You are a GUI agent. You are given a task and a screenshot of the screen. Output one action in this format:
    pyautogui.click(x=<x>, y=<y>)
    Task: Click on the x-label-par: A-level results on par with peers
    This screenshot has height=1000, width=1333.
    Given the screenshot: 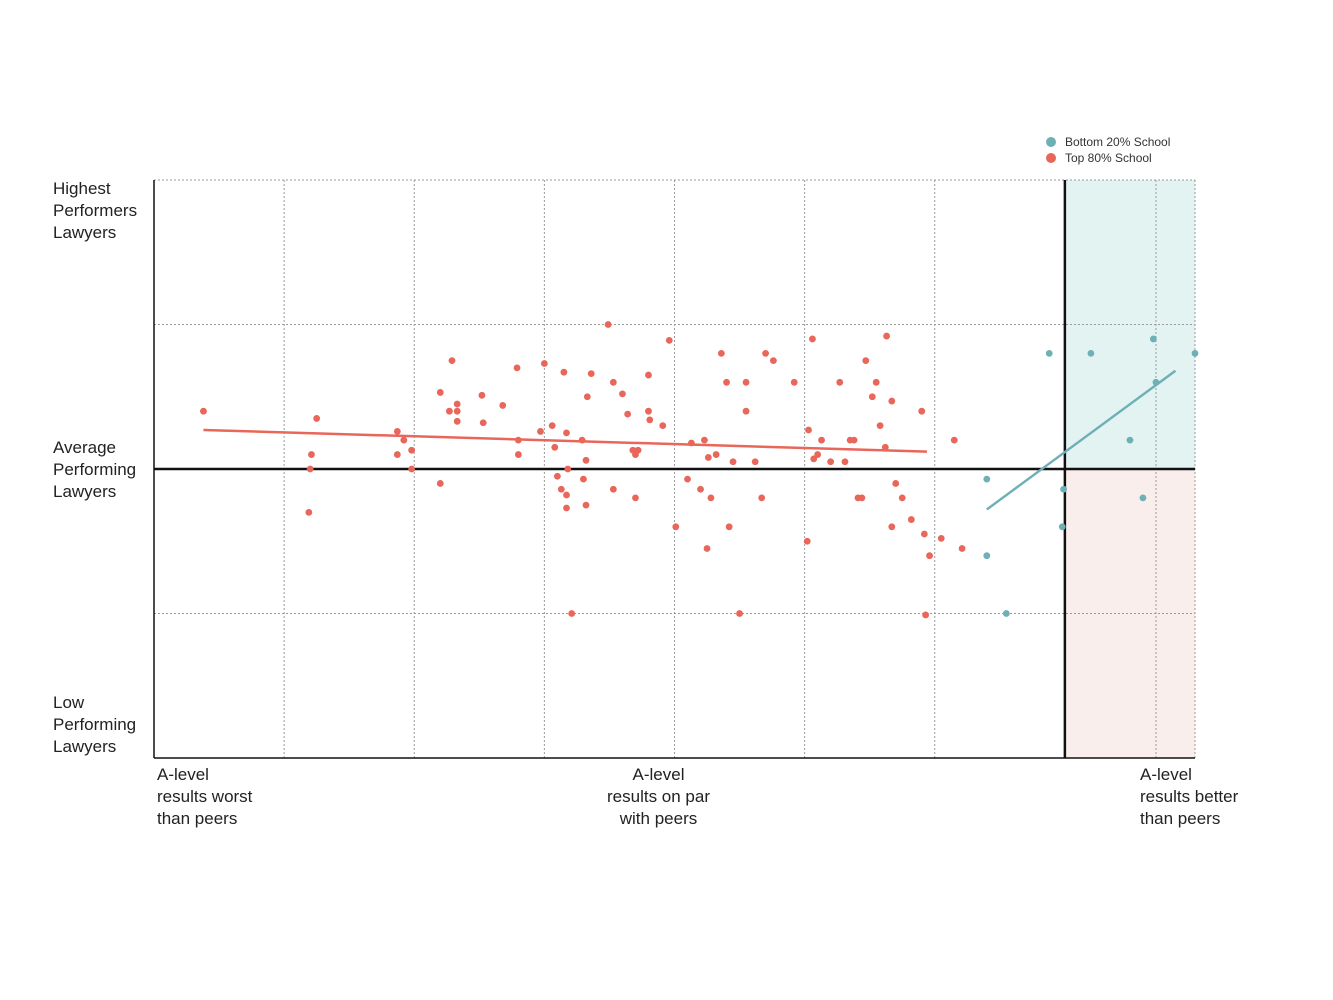 What is the action you would take?
    pyautogui.click(x=658, y=796)
    